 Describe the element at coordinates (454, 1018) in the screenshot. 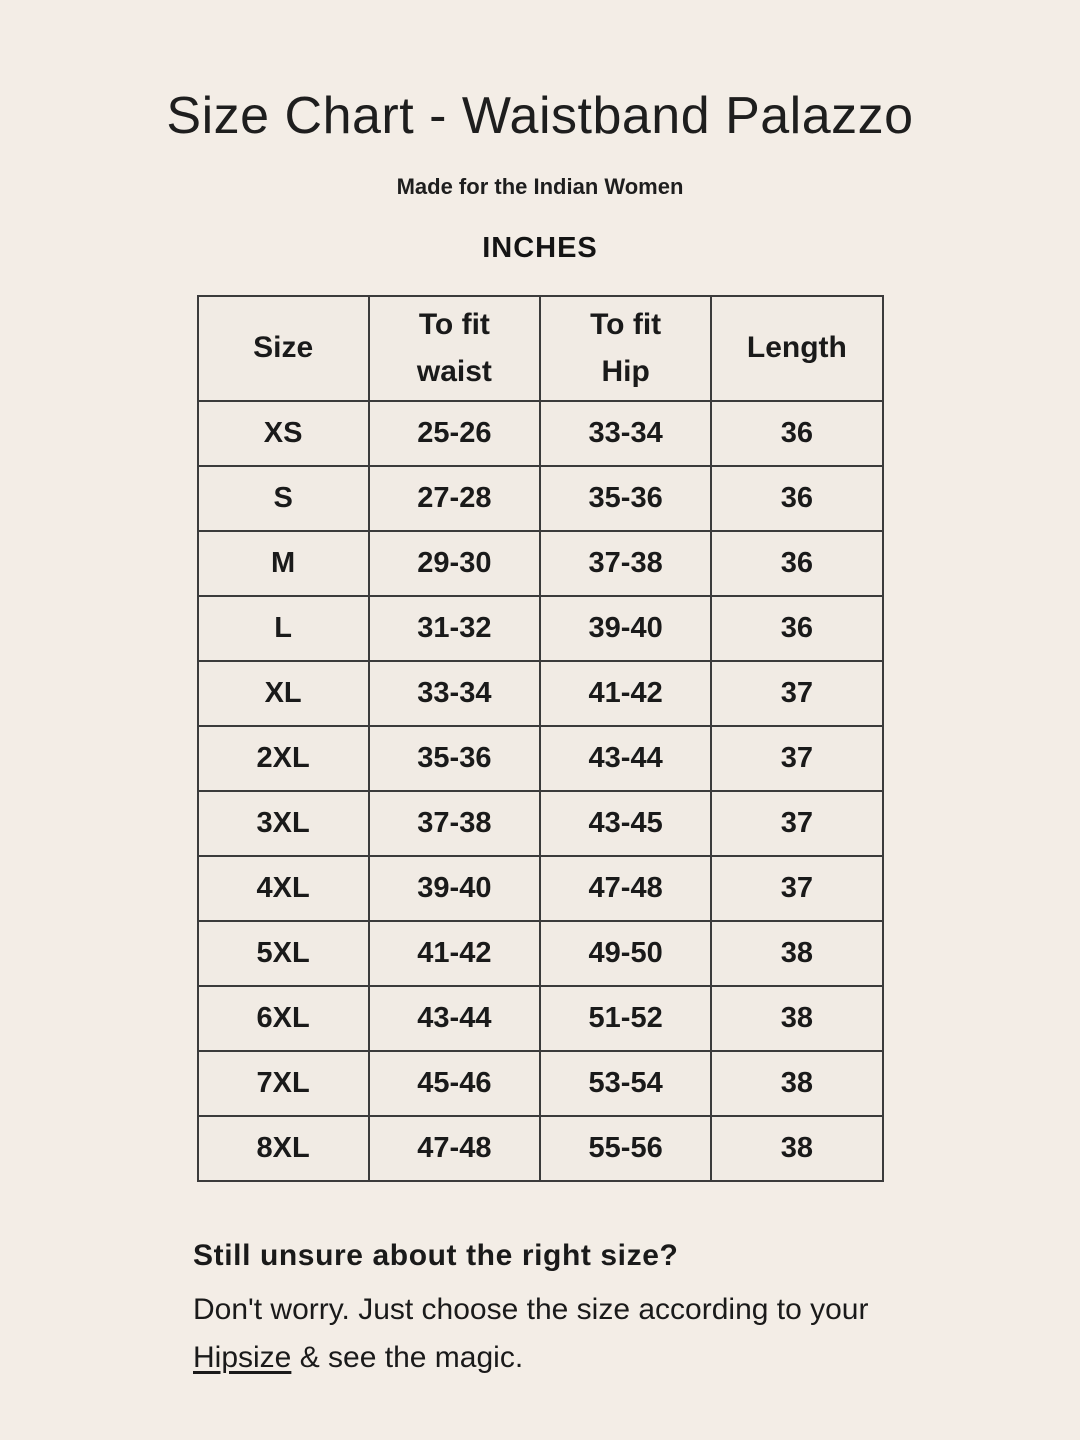

I see `cell-waist: 43-44` at that location.